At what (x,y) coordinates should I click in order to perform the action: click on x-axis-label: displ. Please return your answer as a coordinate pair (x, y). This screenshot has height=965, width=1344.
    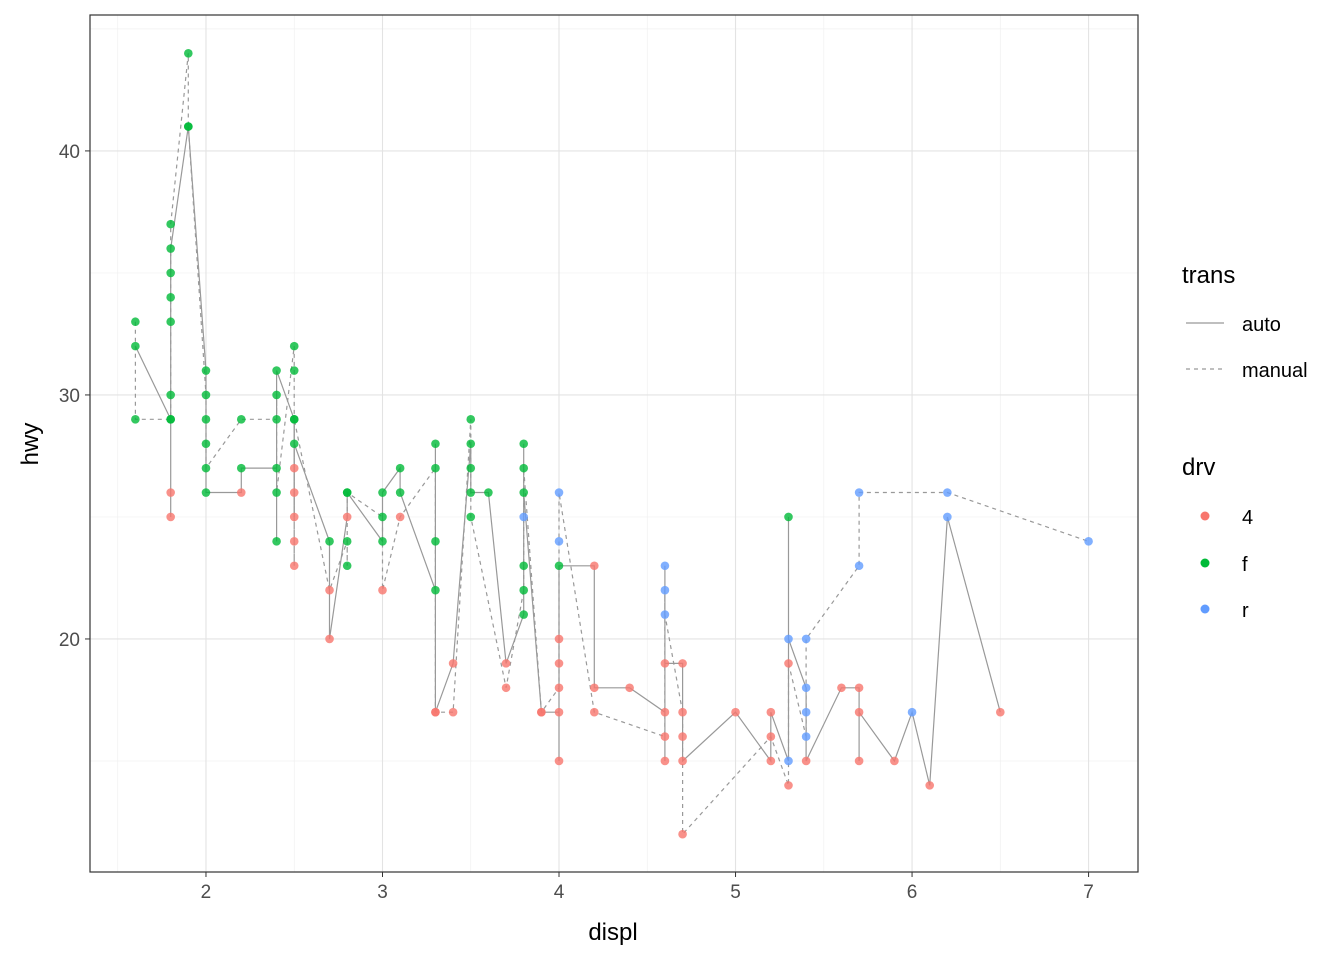
    Looking at the image, I should click on (612, 932).